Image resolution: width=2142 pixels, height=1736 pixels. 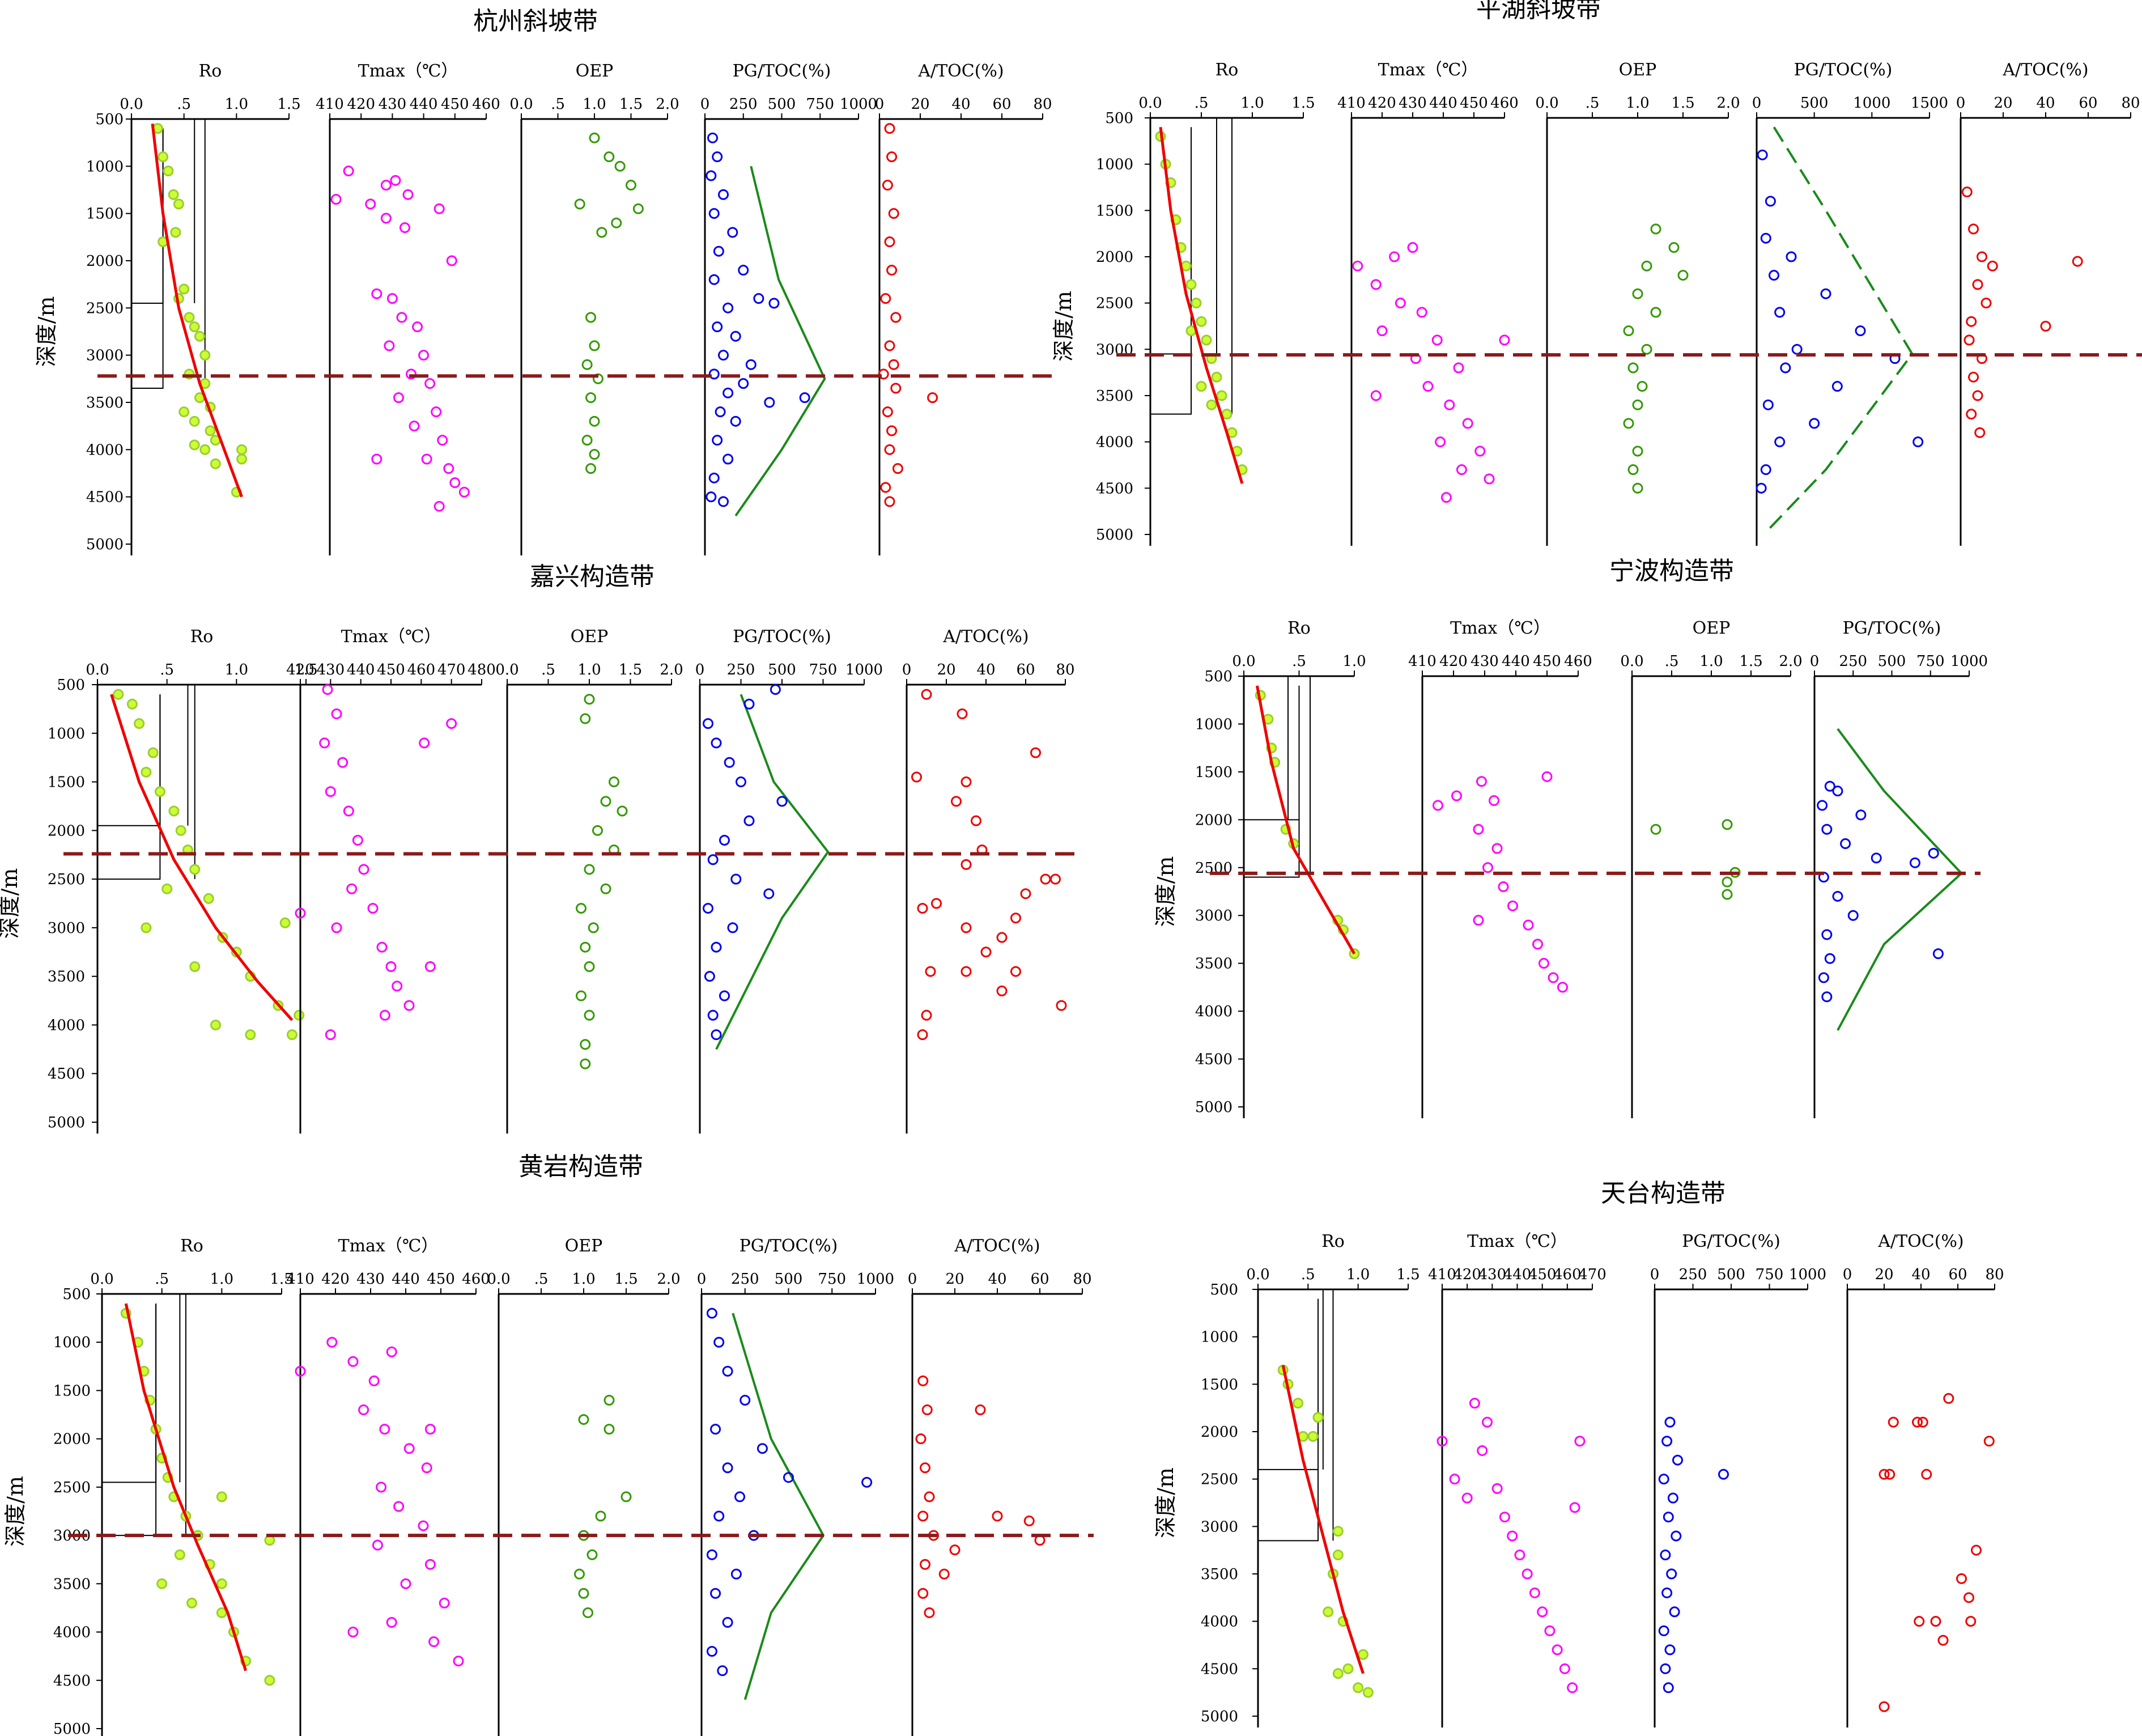 I want to click on depth-tick-label: 4500, so click(x=1213, y=1059).